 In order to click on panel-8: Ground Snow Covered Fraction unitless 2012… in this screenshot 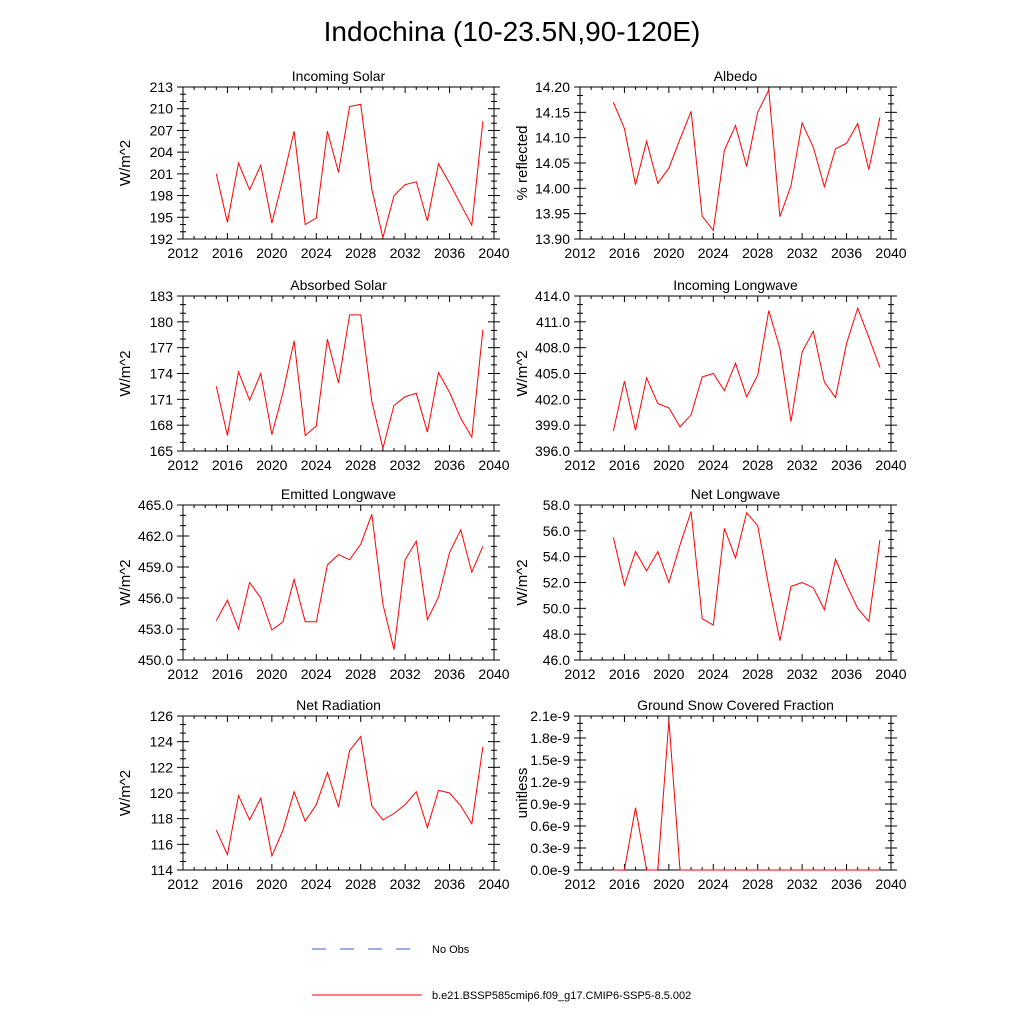, I will do `click(710, 794)`.